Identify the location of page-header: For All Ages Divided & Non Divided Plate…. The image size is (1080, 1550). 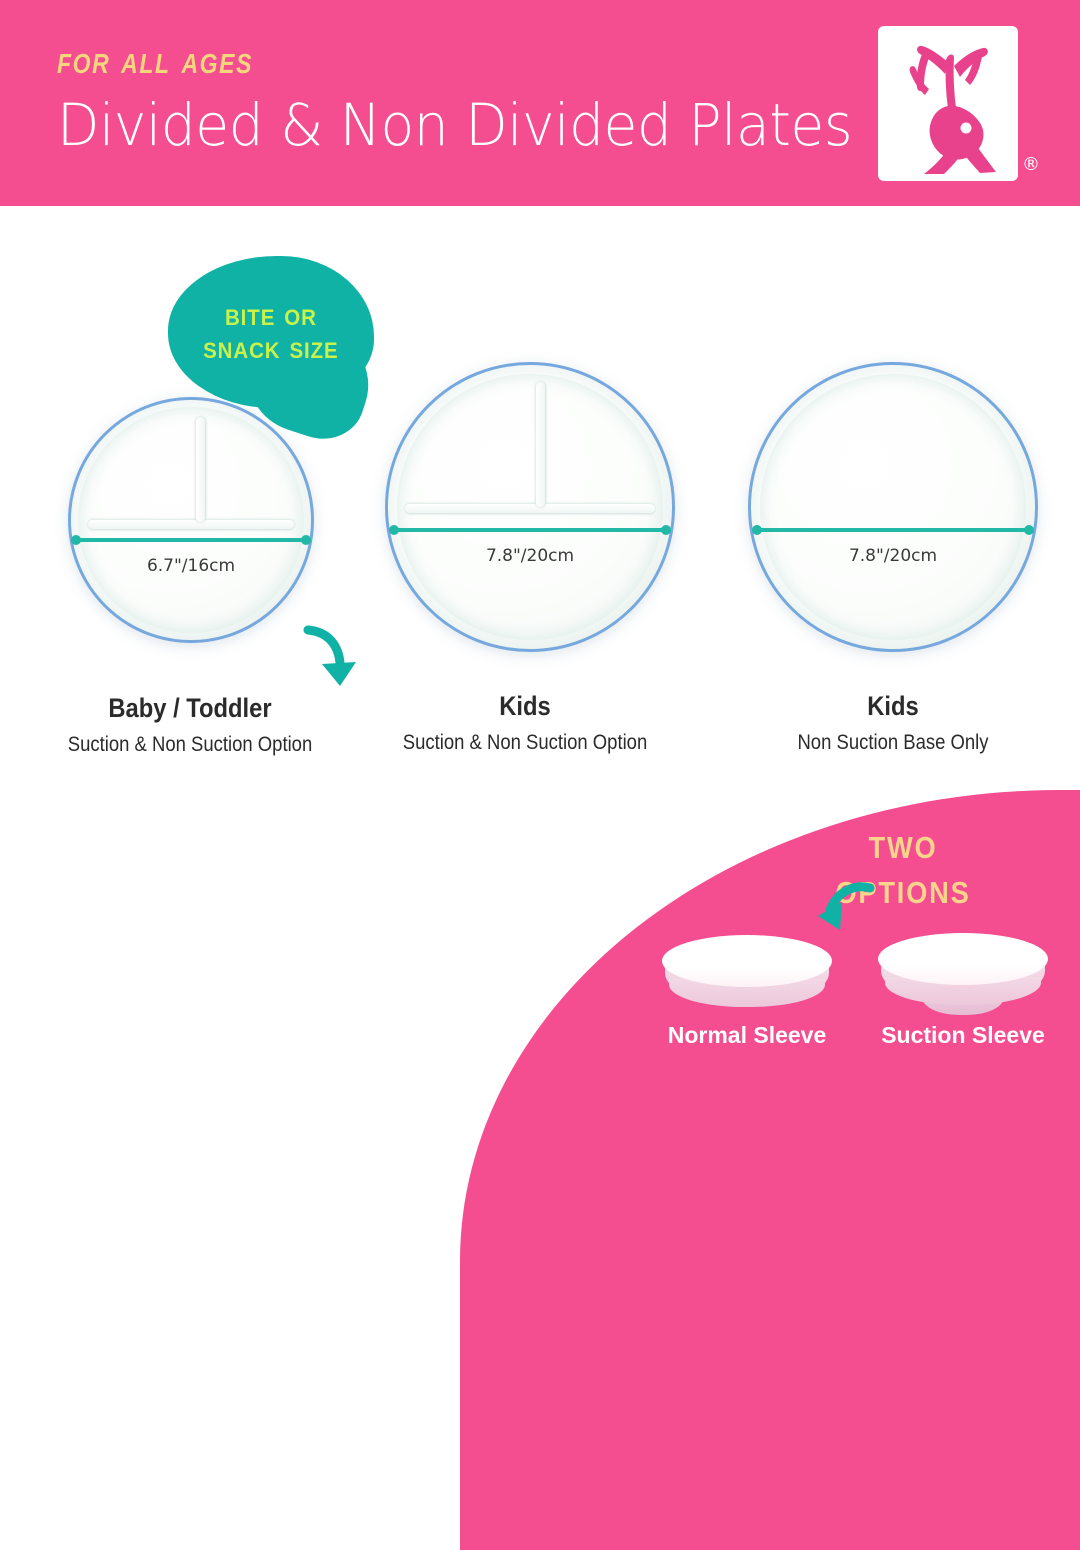
(540, 103).